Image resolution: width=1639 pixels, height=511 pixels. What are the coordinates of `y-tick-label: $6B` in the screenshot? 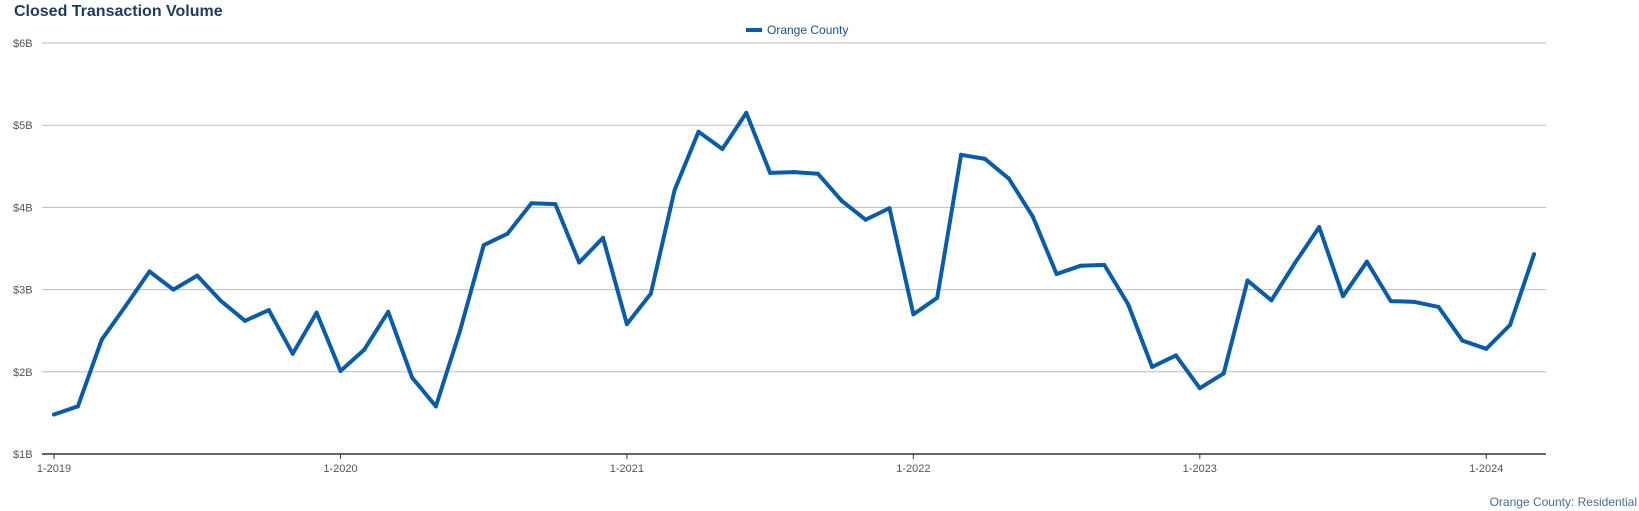 It's located at (23, 44).